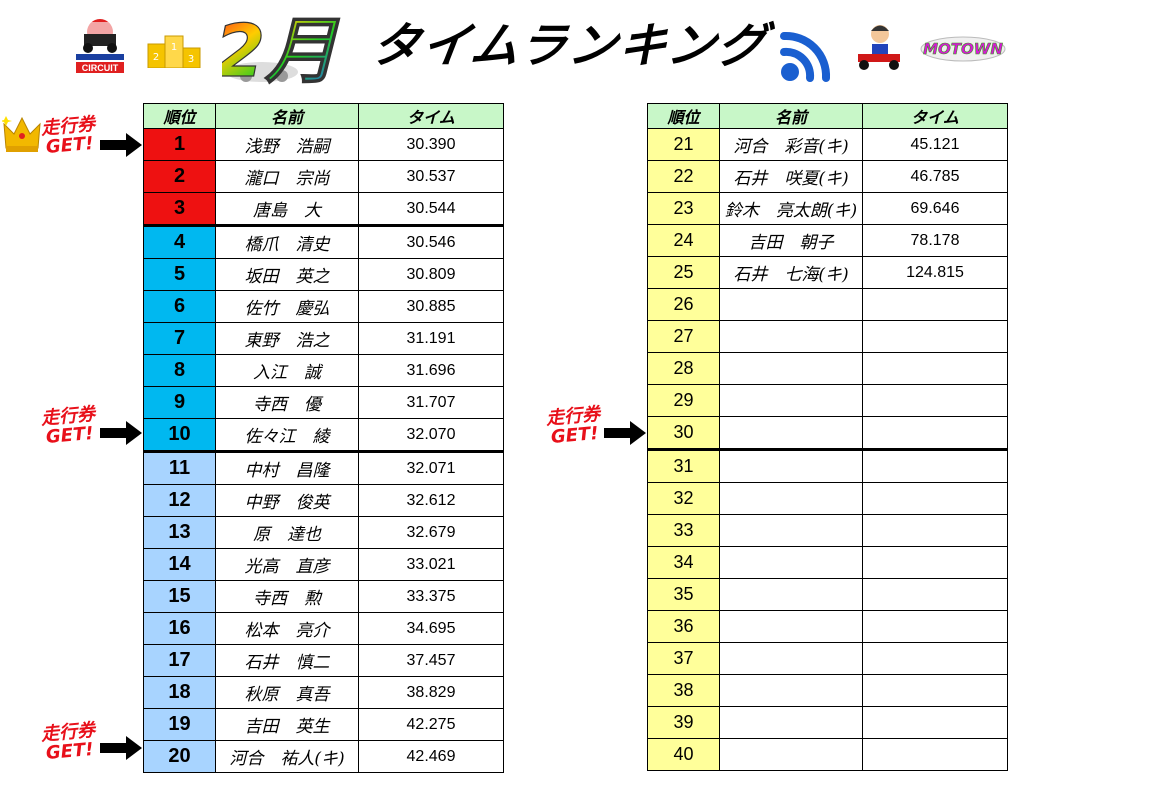 This screenshot has height=799, width=1152. I want to click on table-row: 30, so click(827, 433).